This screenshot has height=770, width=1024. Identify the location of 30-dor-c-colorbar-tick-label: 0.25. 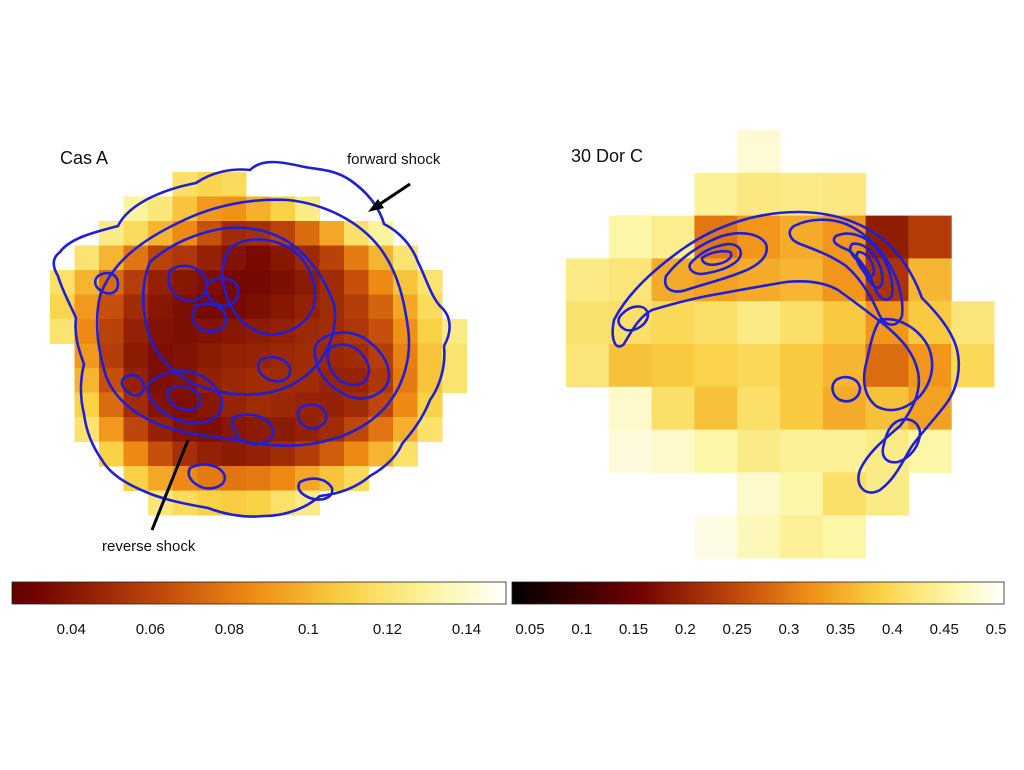
(737, 629).